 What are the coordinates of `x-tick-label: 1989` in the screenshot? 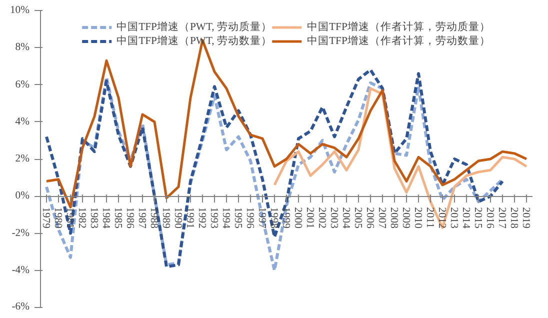 It's located at (165, 217).